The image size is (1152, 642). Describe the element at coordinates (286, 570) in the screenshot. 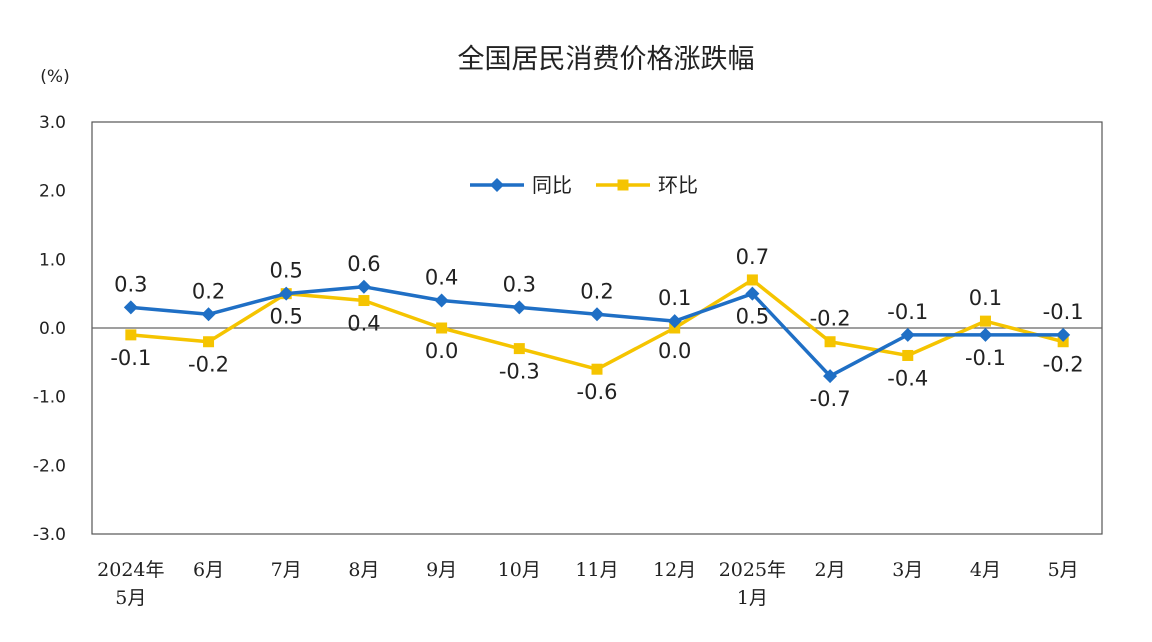

I see `x-tick-label: 7月` at that location.